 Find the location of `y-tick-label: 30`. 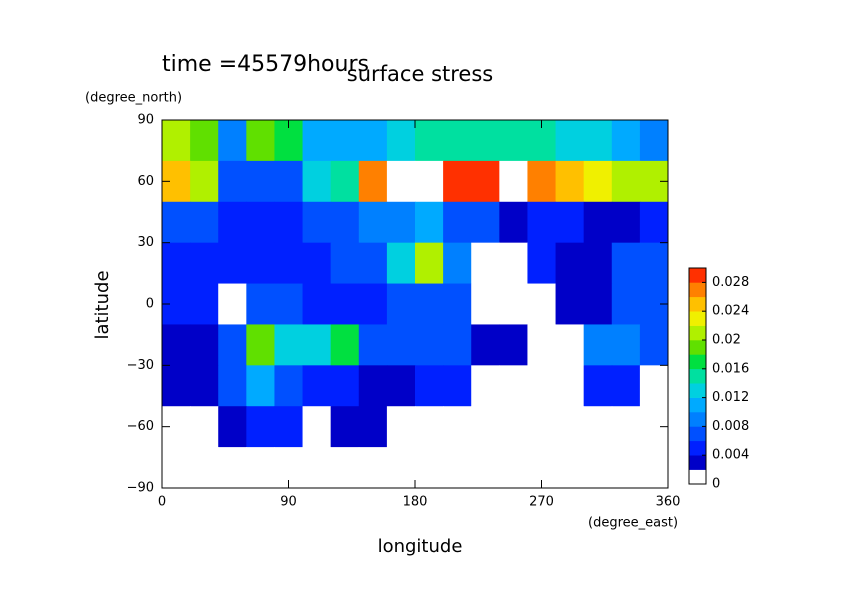

y-tick-label: 30 is located at coordinates (145, 242).